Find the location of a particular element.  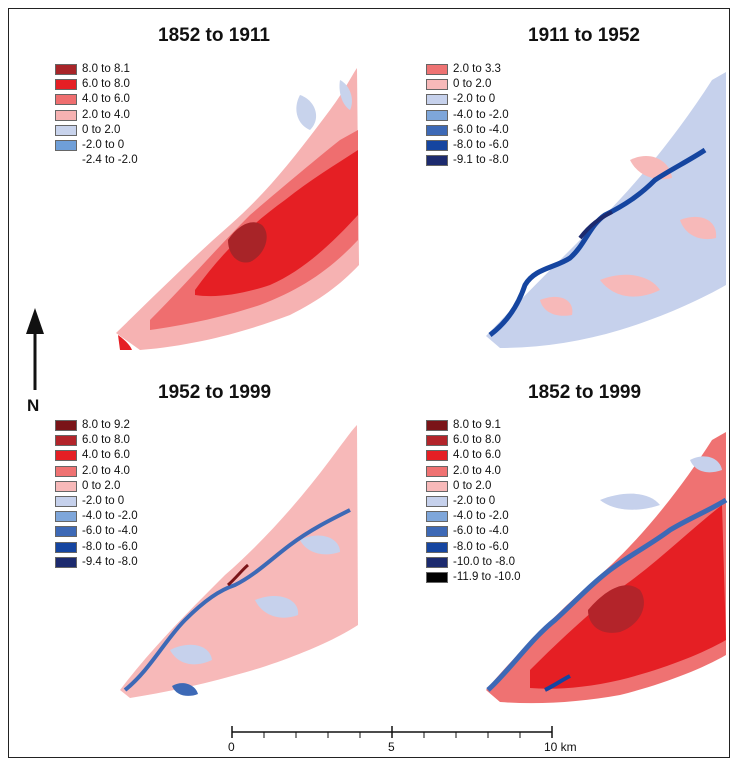

scale-label-0: 0 is located at coordinates (231, 747).